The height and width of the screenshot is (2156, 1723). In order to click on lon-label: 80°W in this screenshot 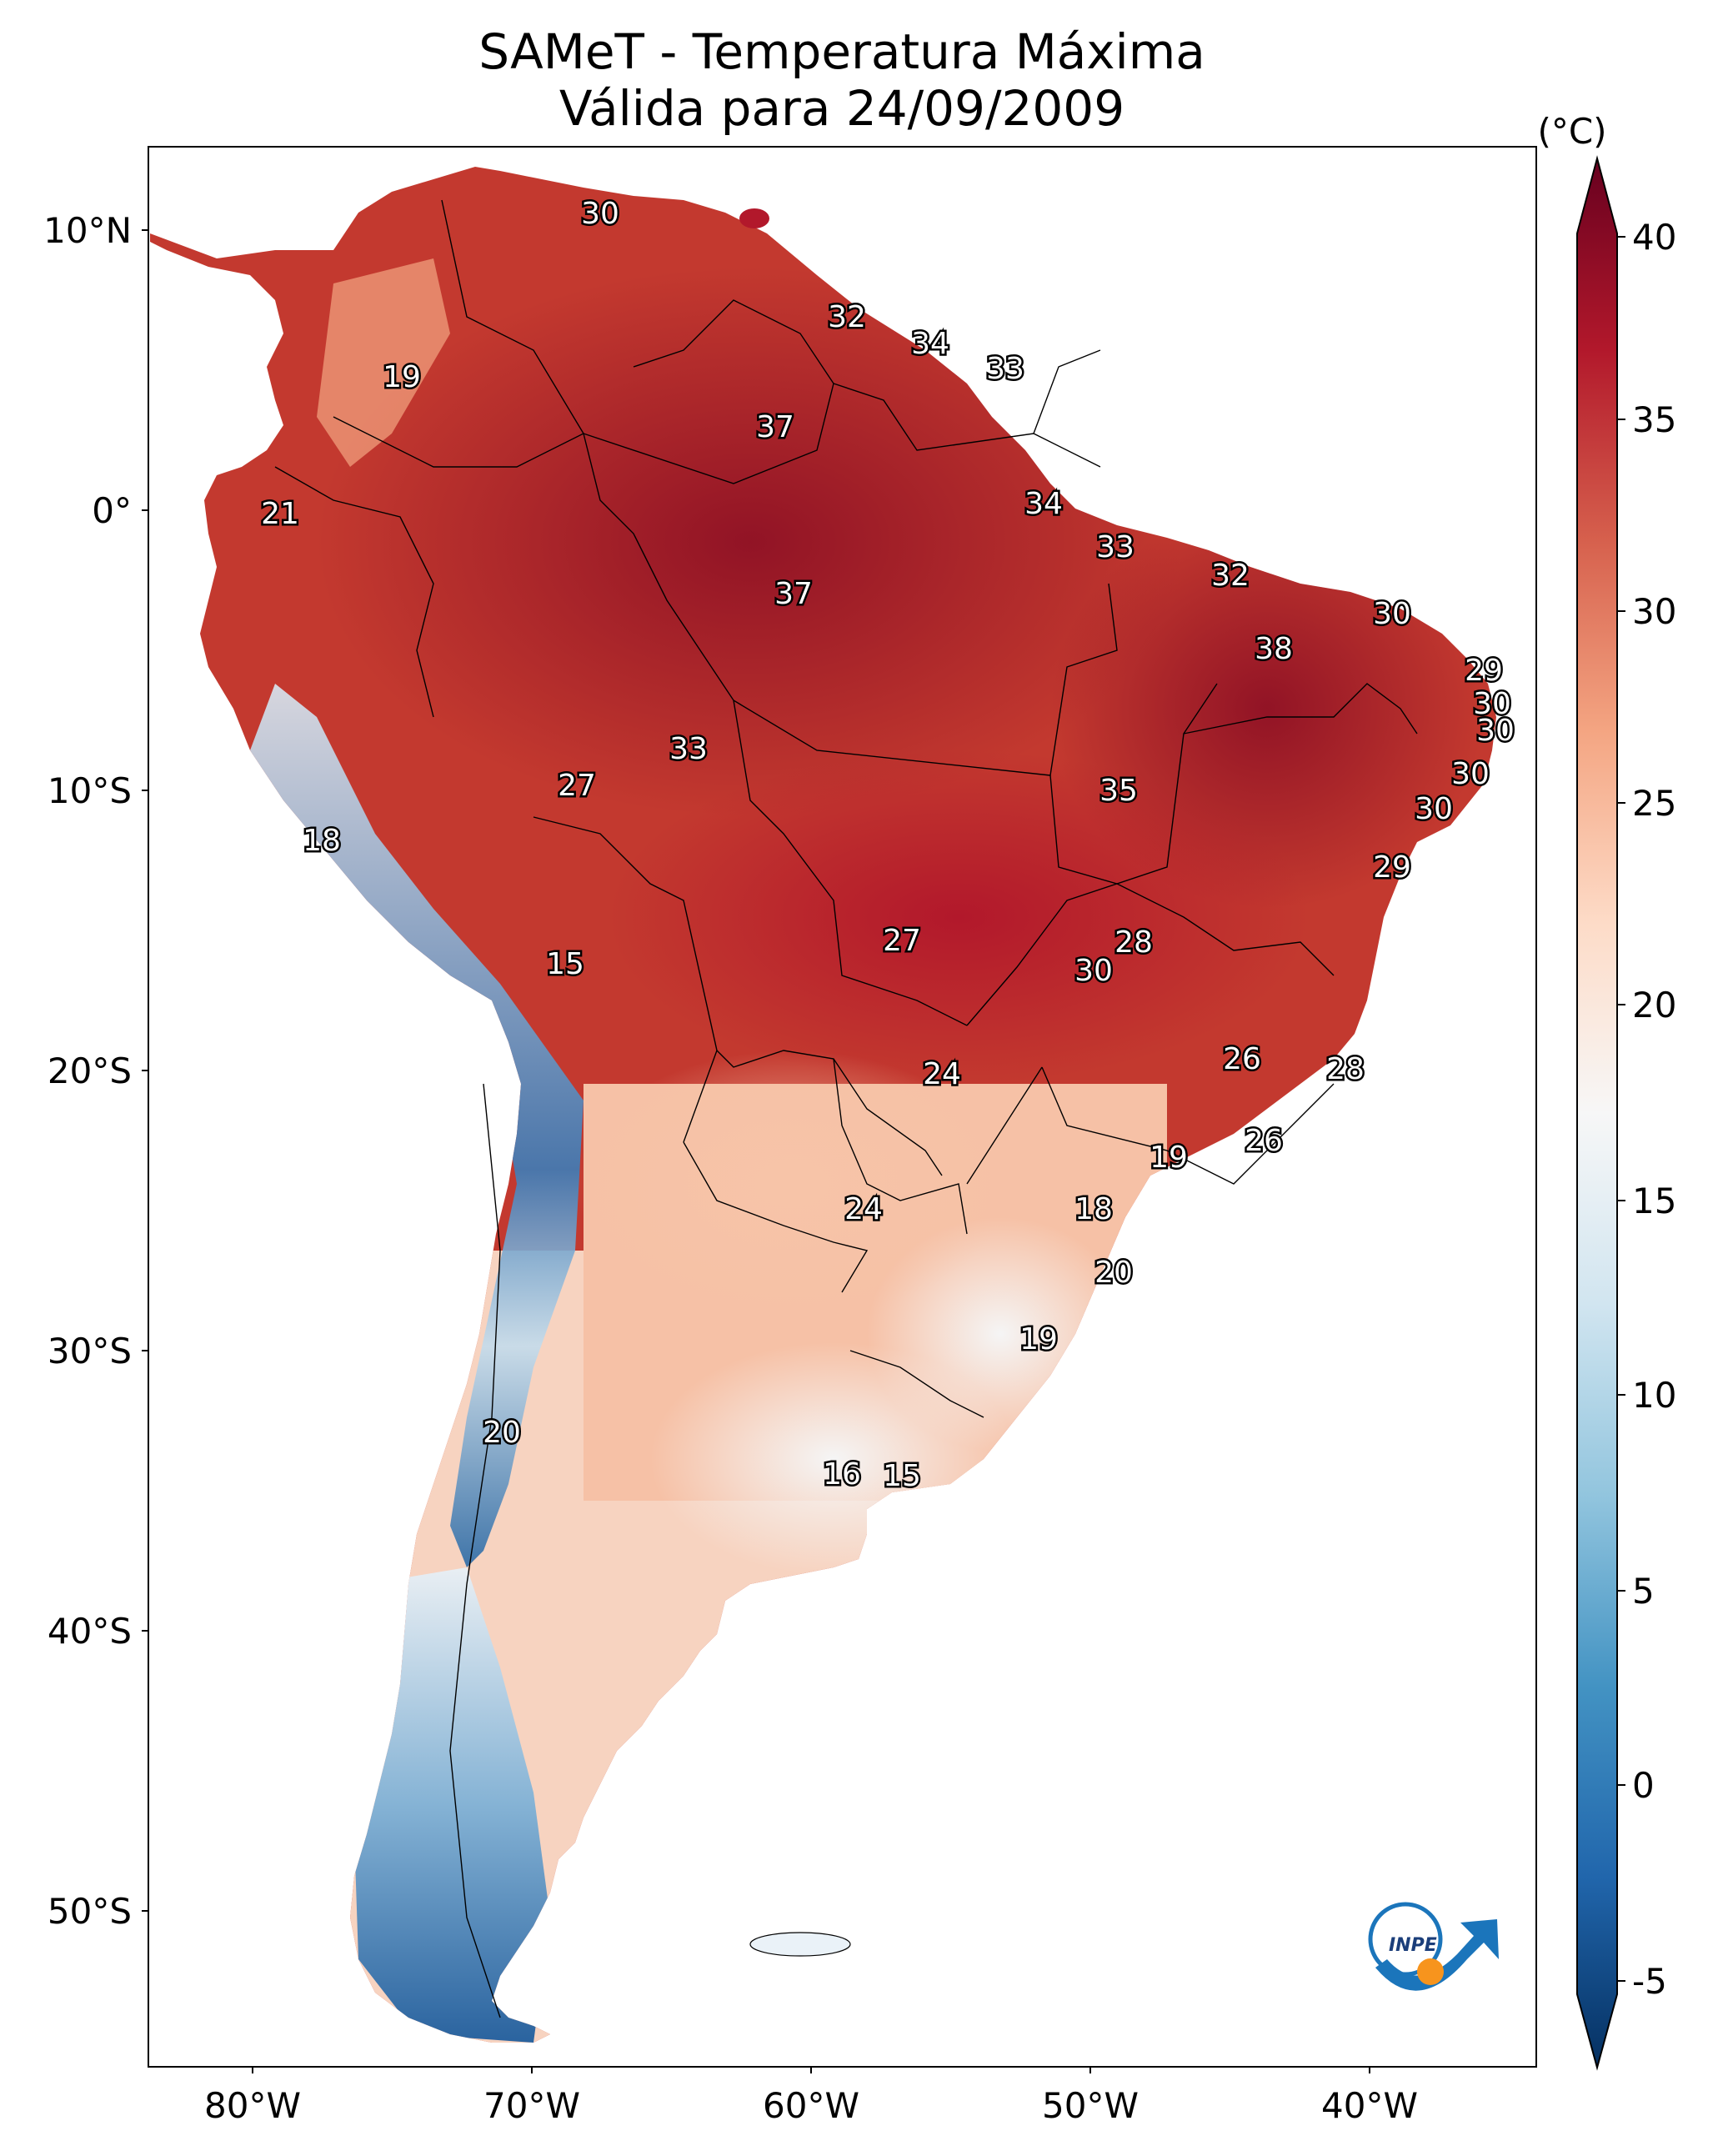, I will do `click(252, 2105)`.